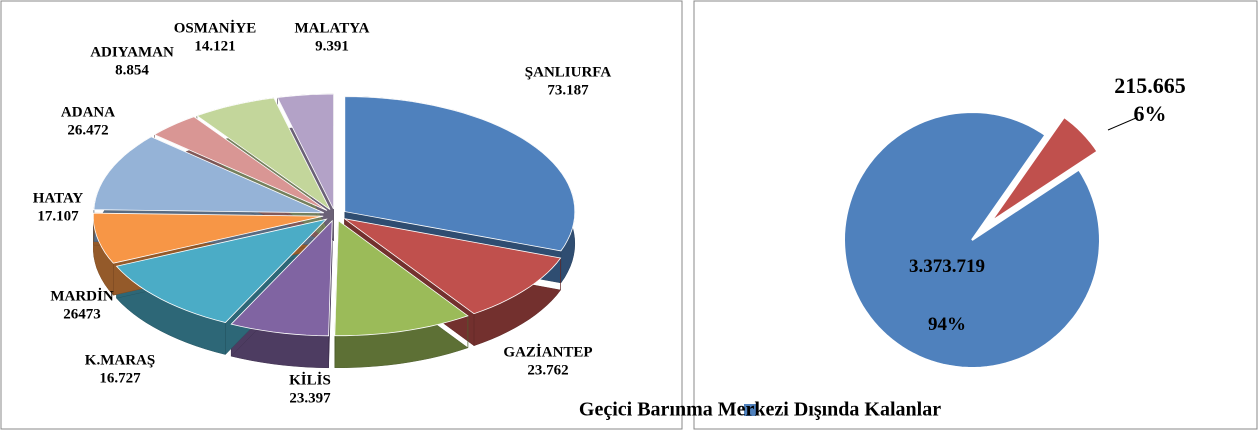  I want to click on slice-value: 8.854, so click(132, 70).